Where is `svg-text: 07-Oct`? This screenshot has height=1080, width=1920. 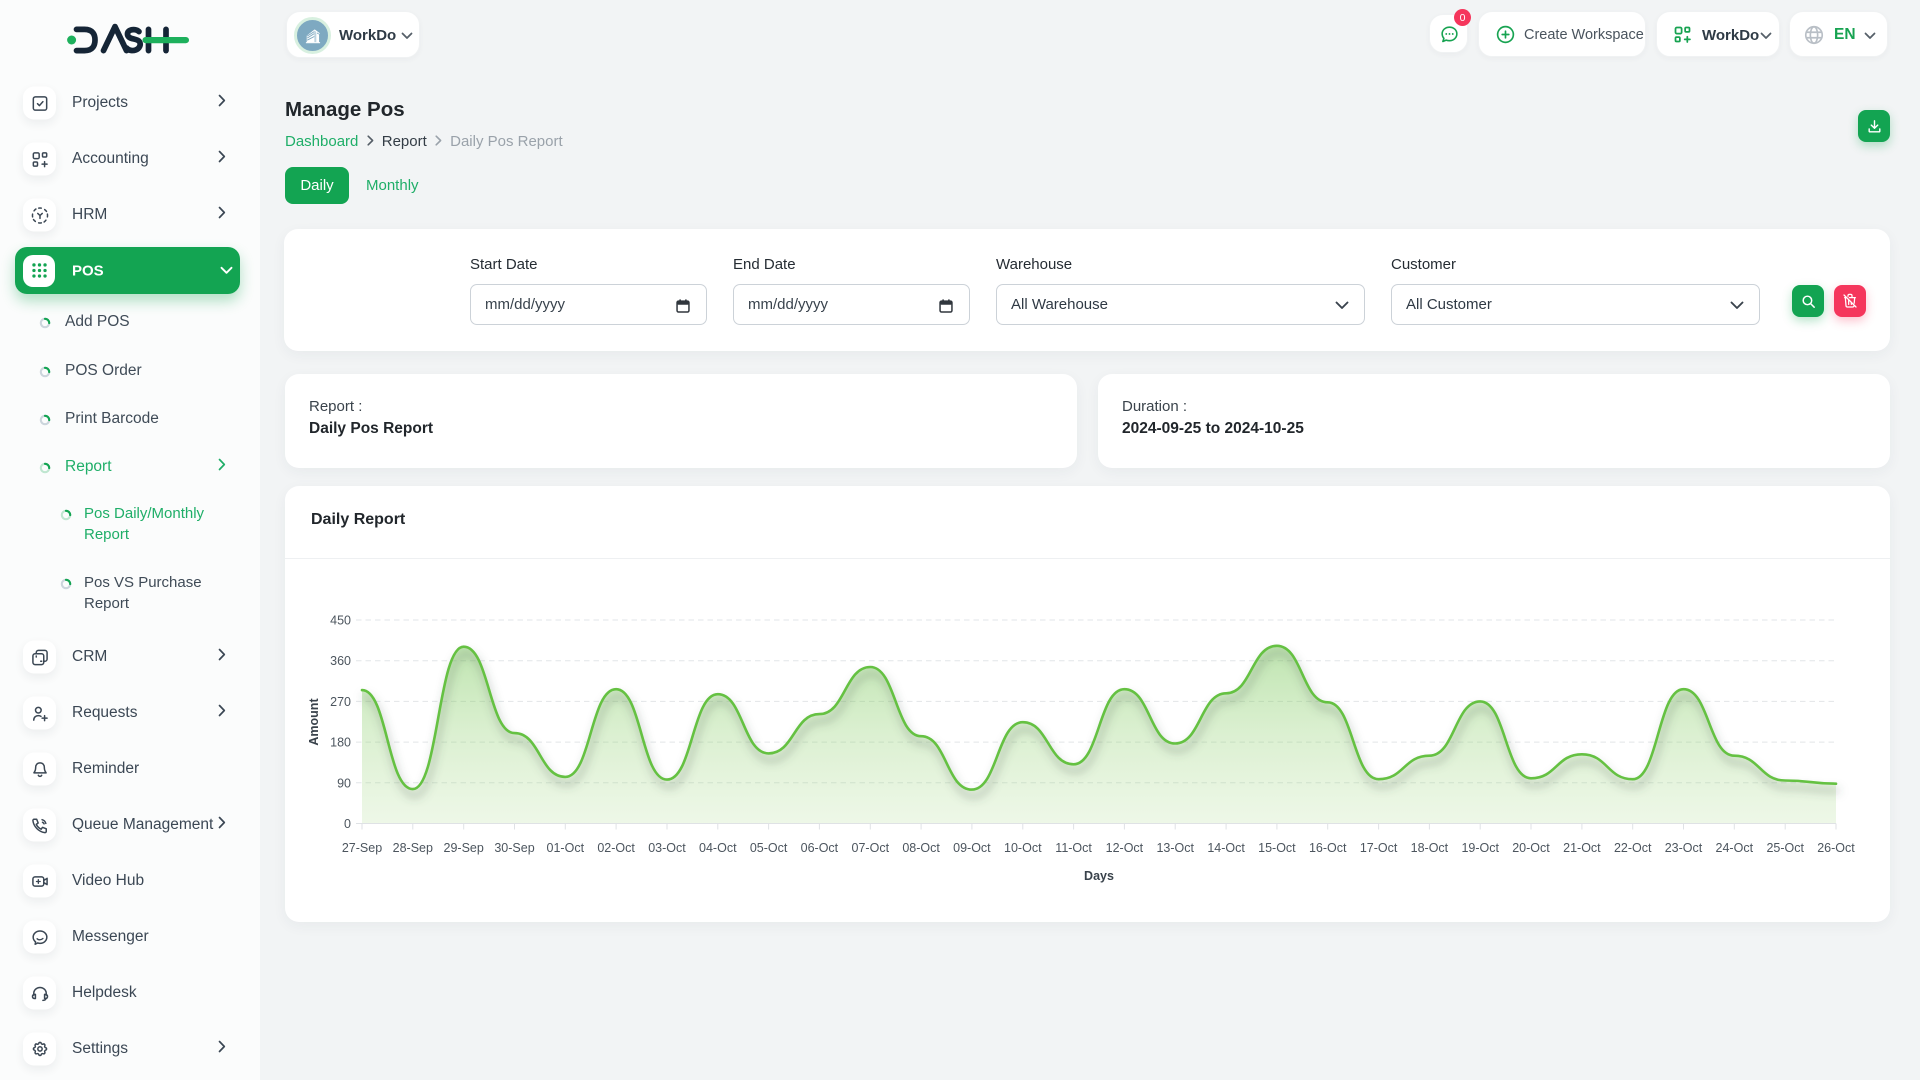 svg-text: 07-Oct is located at coordinates (871, 848).